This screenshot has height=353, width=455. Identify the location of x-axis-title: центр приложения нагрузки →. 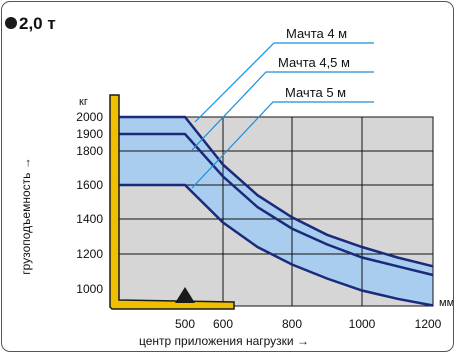
(224, 341).